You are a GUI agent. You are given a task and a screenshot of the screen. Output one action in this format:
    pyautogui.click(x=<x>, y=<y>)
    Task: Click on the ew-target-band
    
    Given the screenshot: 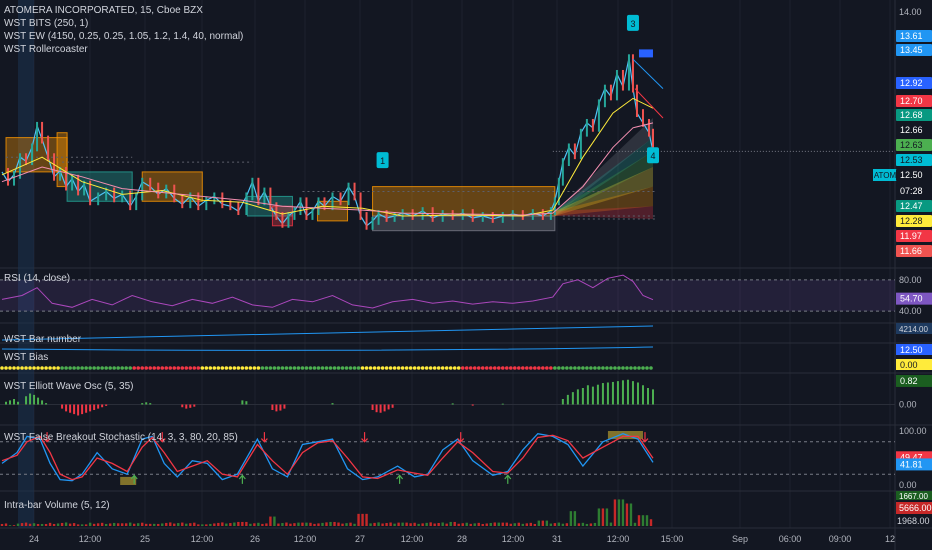 What is the action you would take?
    pyautogui.click(x=603, y=201)
    